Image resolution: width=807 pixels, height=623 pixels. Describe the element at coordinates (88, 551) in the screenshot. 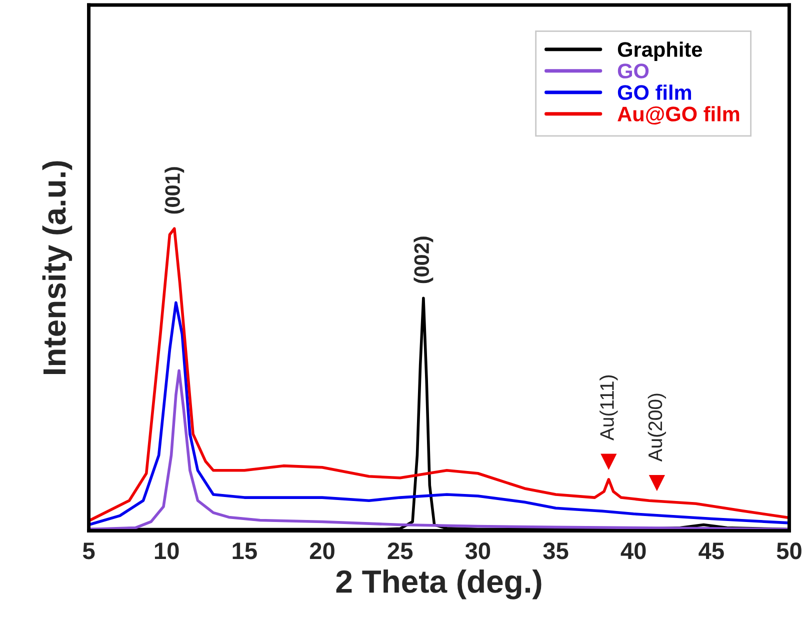

I see `x-tick-label: 5` at that location.